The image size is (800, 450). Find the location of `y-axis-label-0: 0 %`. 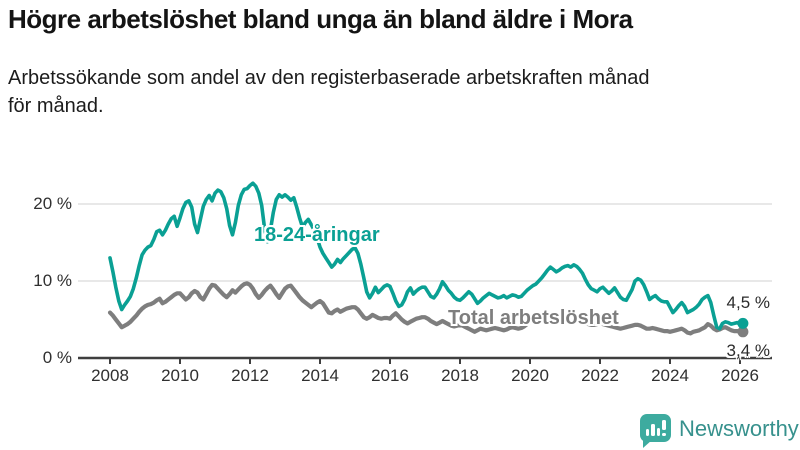

y-axis-label-0: 0 % is located at coordinates (57, 357).